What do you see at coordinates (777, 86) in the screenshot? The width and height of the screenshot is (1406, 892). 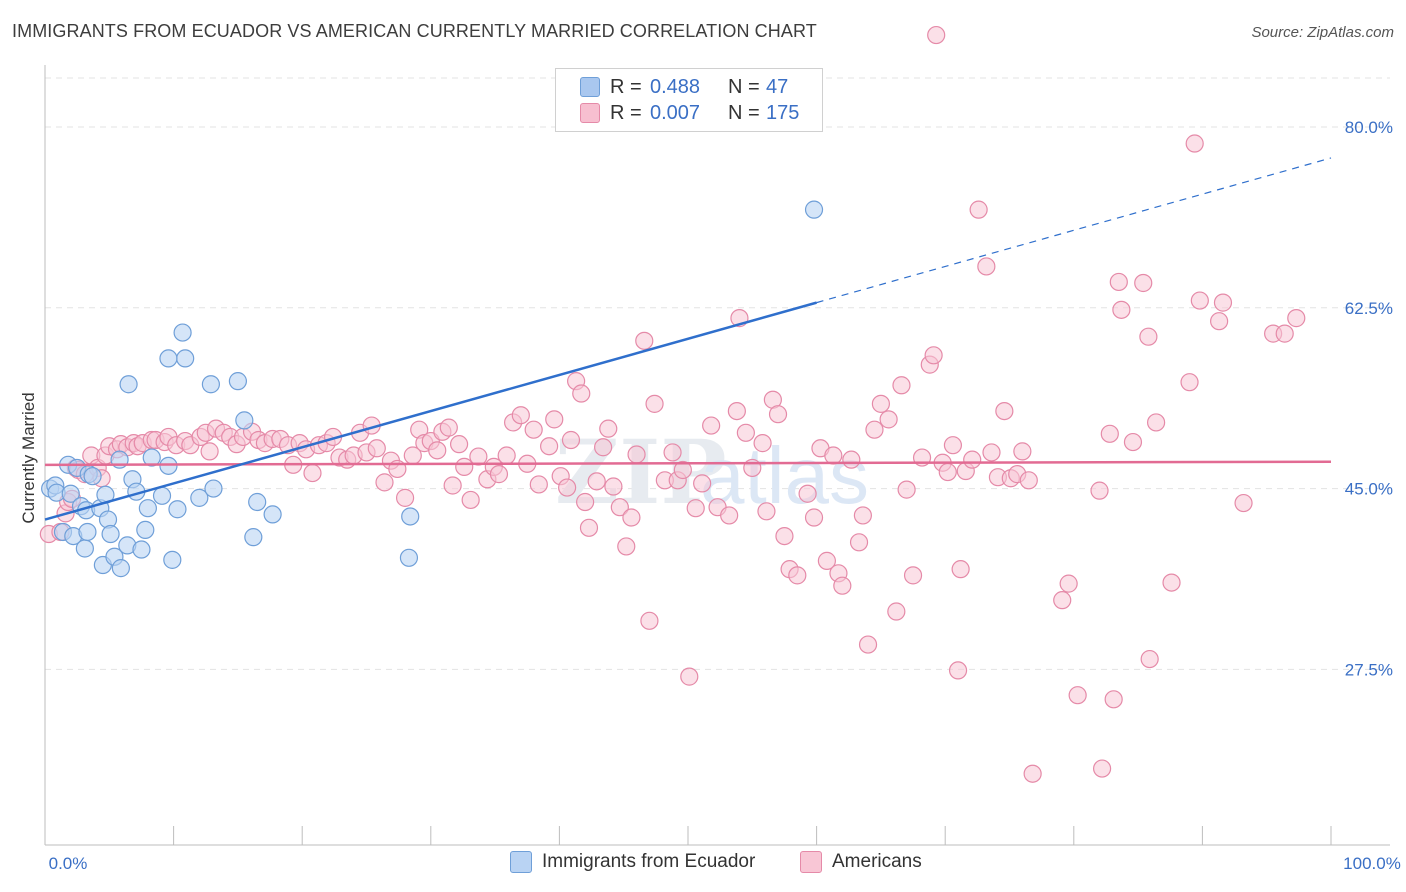 I see `legend-n-value: 47` at bounding box center [777, 86].